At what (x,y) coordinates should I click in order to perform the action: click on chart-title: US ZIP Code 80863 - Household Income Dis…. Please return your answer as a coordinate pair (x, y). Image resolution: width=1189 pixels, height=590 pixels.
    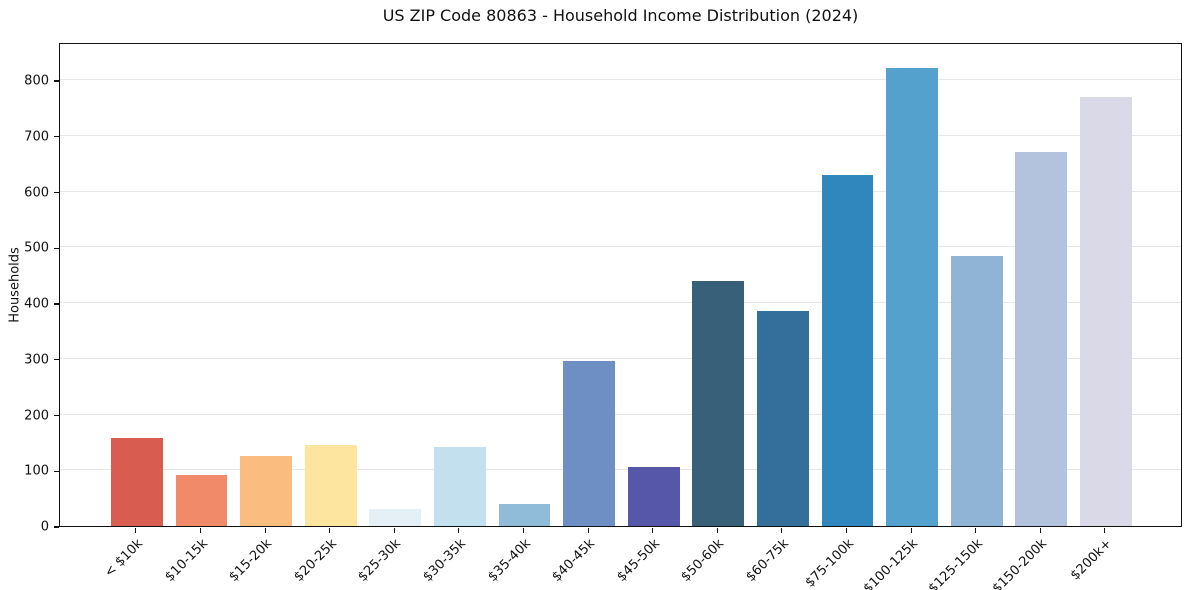
    Looking at the image, I should click on (620, 15).